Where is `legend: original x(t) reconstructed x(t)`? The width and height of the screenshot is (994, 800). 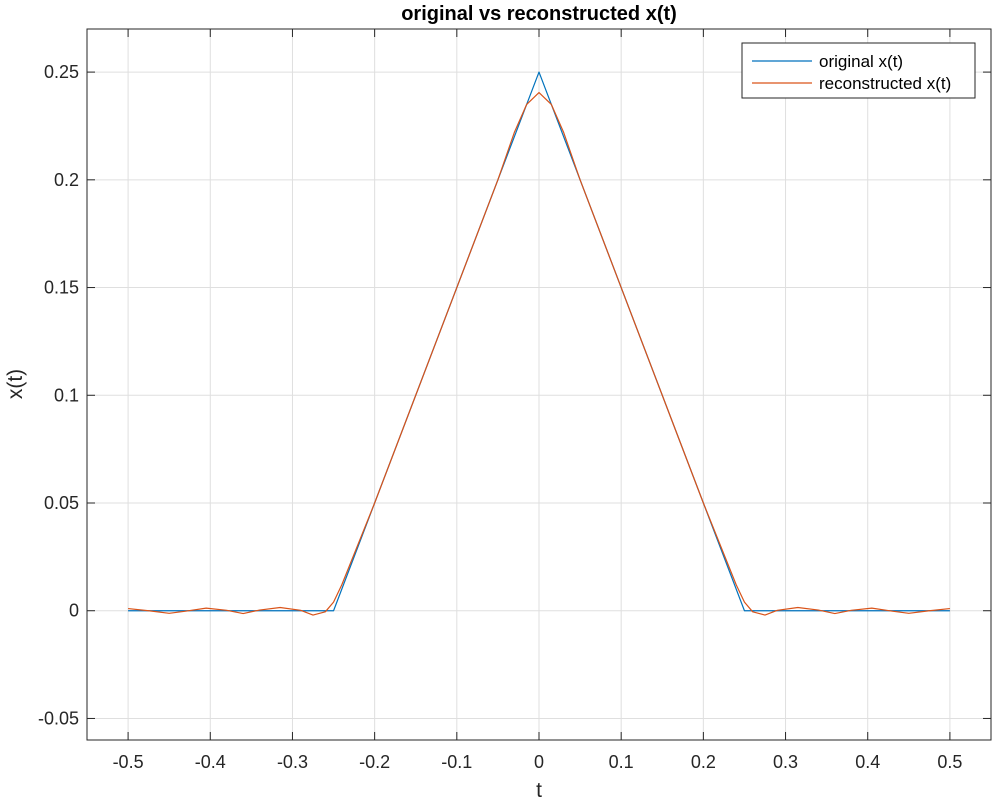 legend: original x(t) reconstructed x(t) is located at coordinates (858, 70).